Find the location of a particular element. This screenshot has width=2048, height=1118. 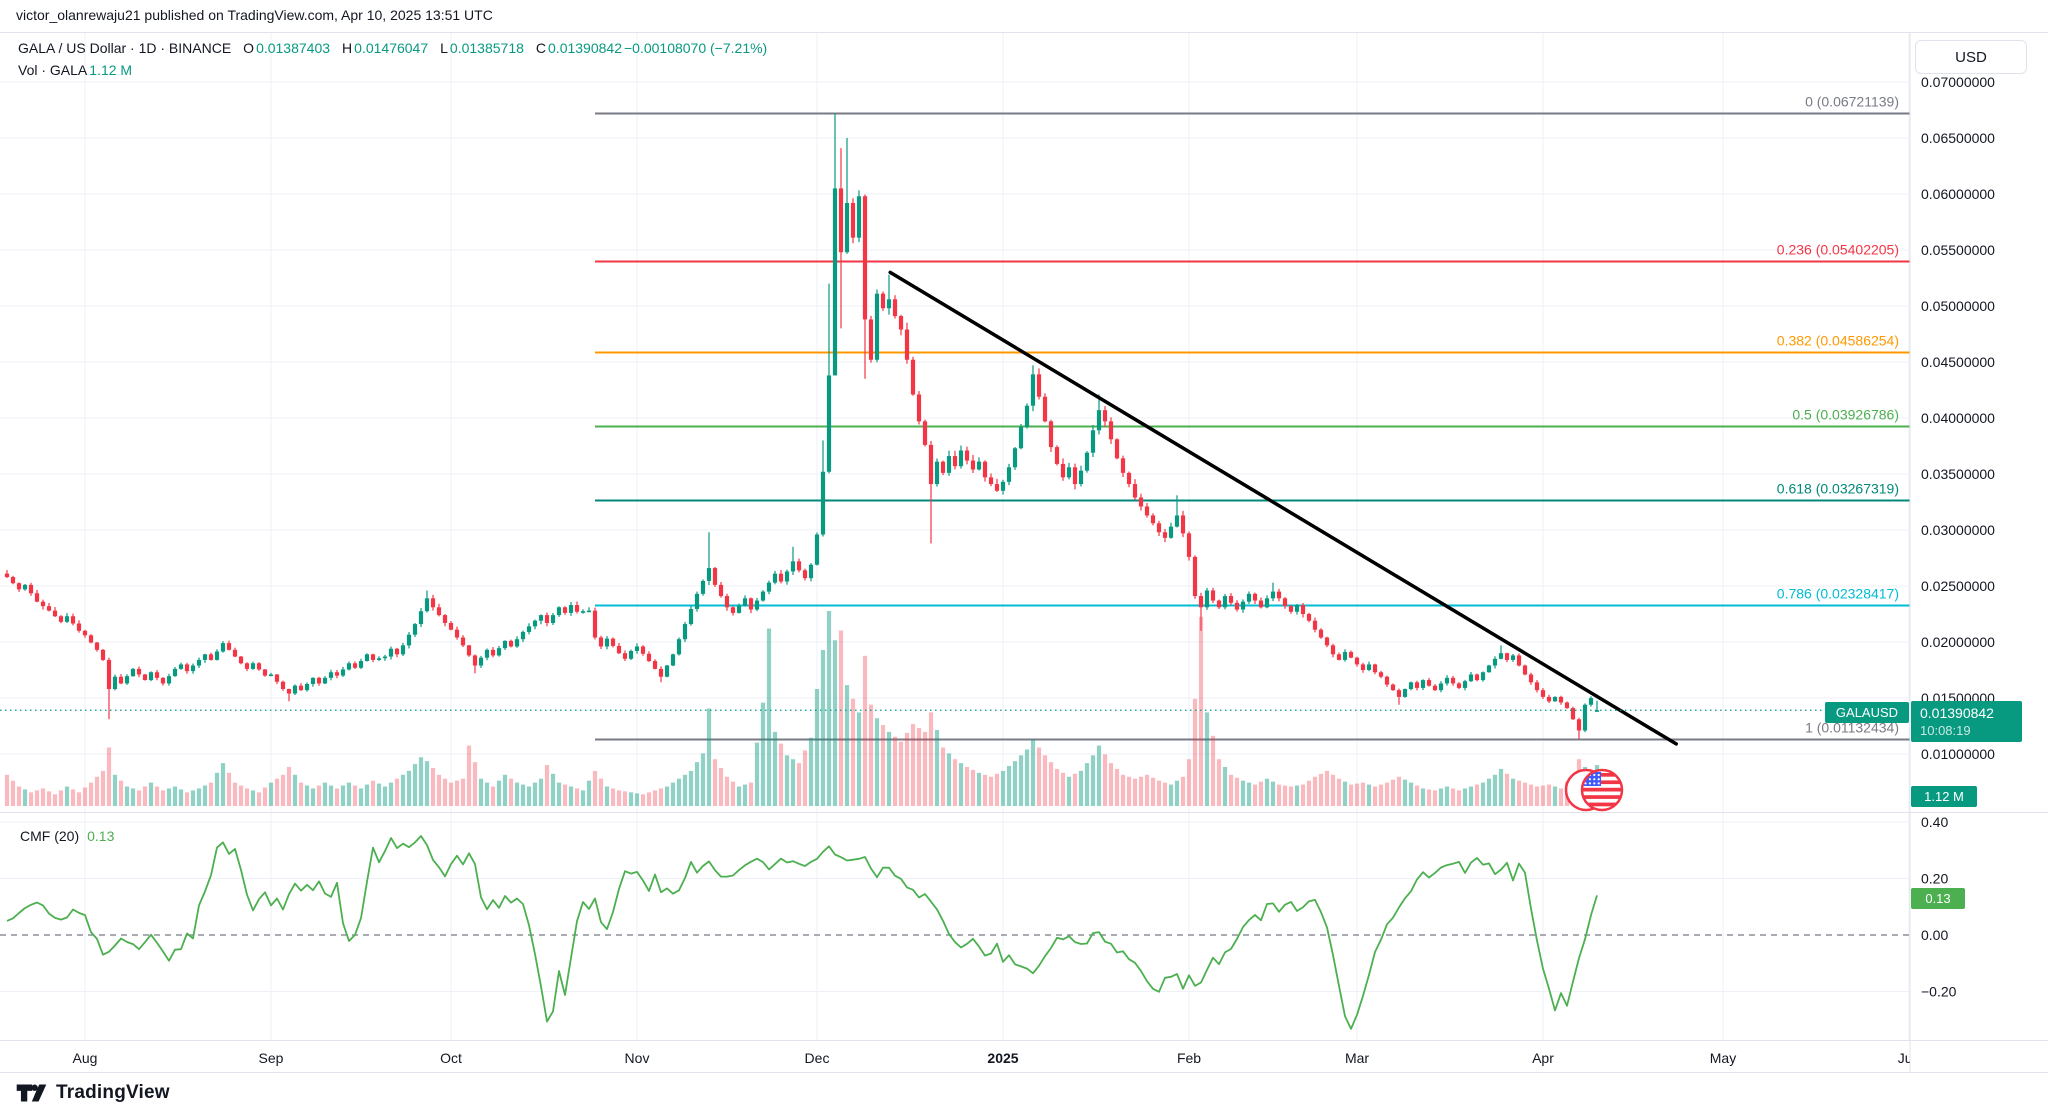

tradingview-logo: TradingView is located at coordinates (93, 1093).